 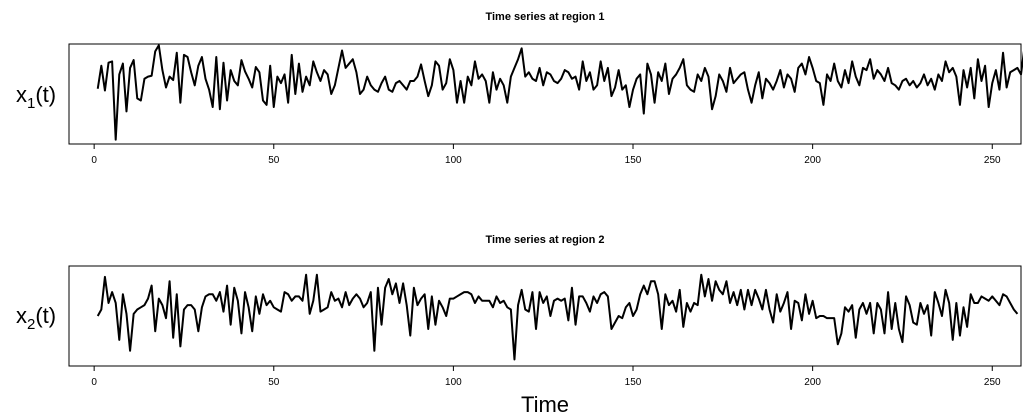 What do you see at coordinates (544, 240) in the screenshot?
I see `panel-2-title: Time series at region 2` at bounding box center [544, 240].